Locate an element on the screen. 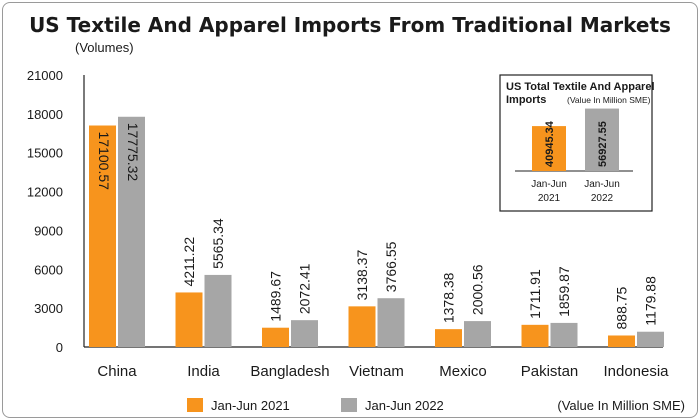  legend-label-2022: Jan-Jun 2022 is located at coordinates (404, 405).